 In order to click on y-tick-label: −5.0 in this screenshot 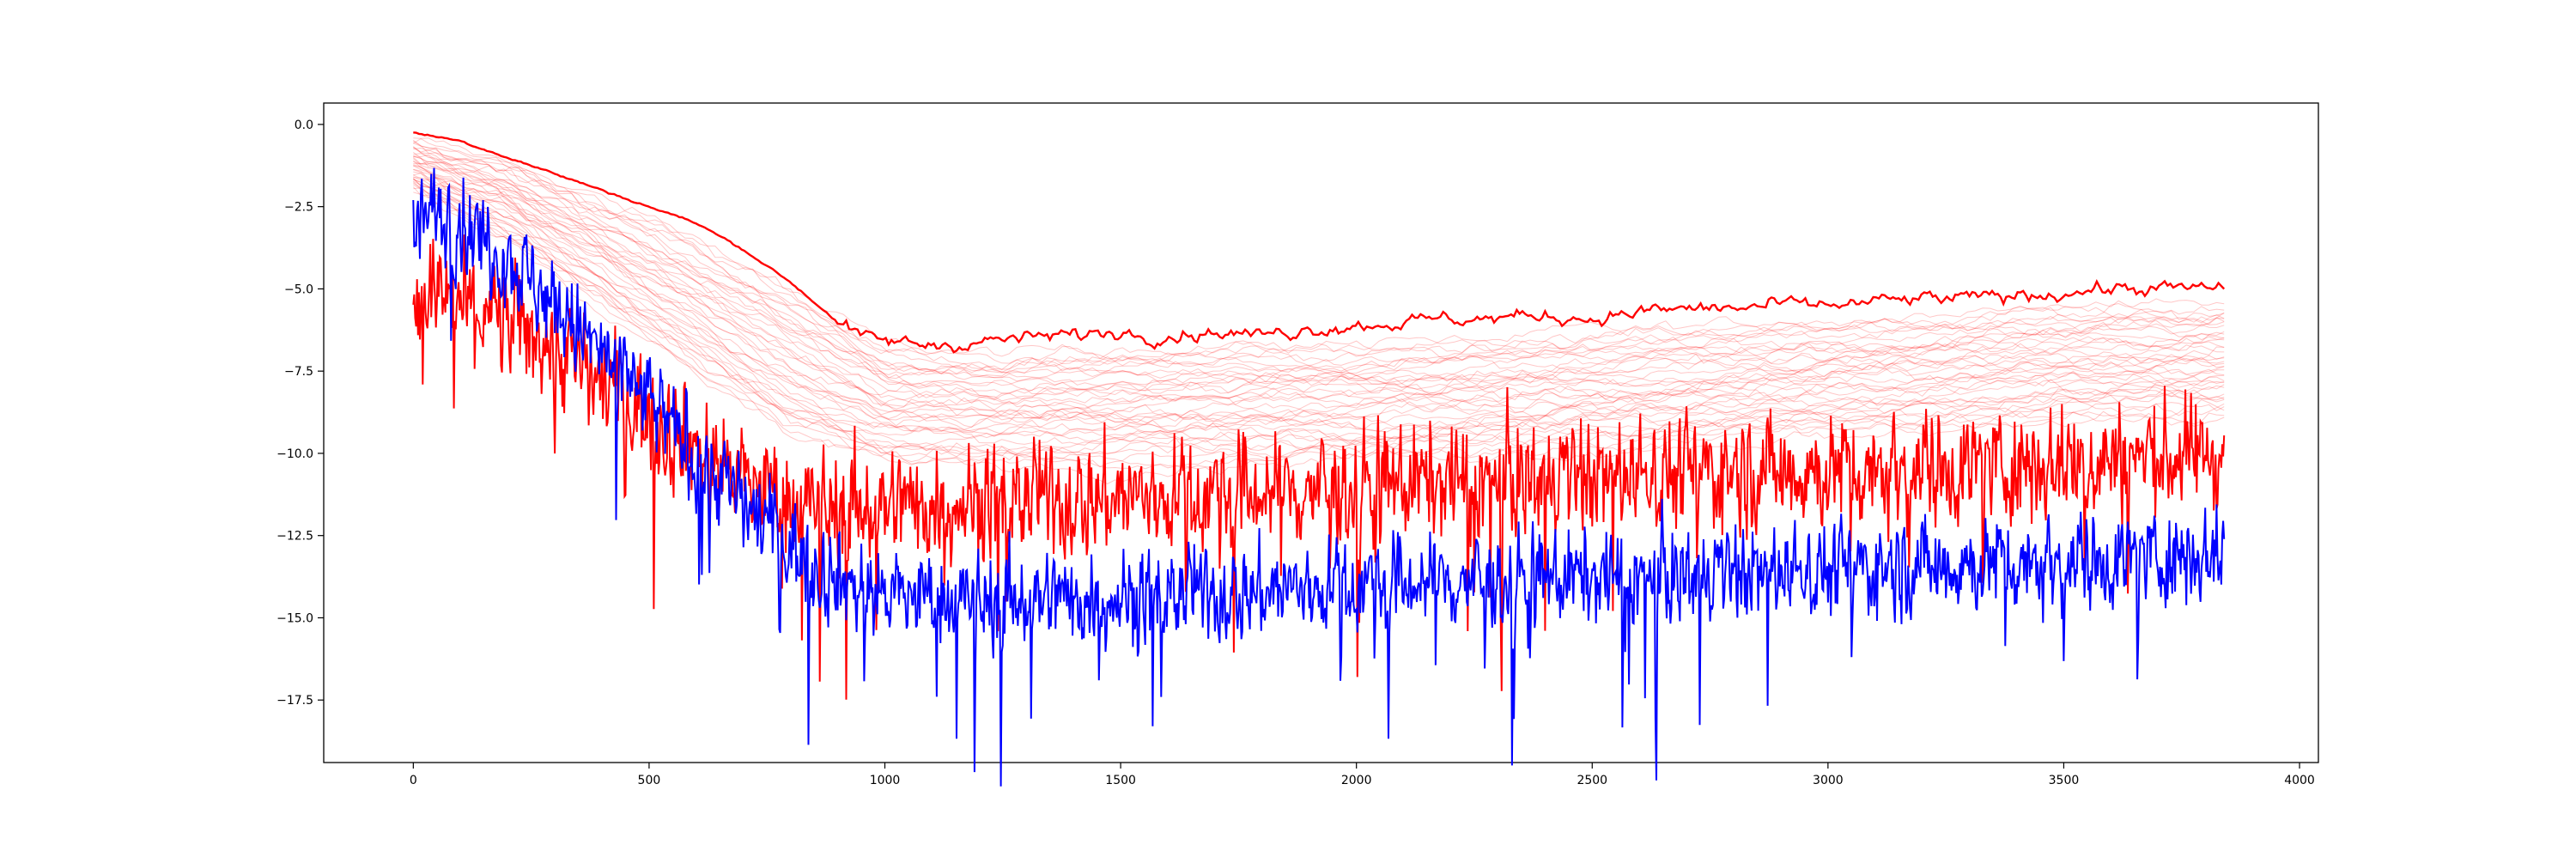, I will do `click(298, 289)`.